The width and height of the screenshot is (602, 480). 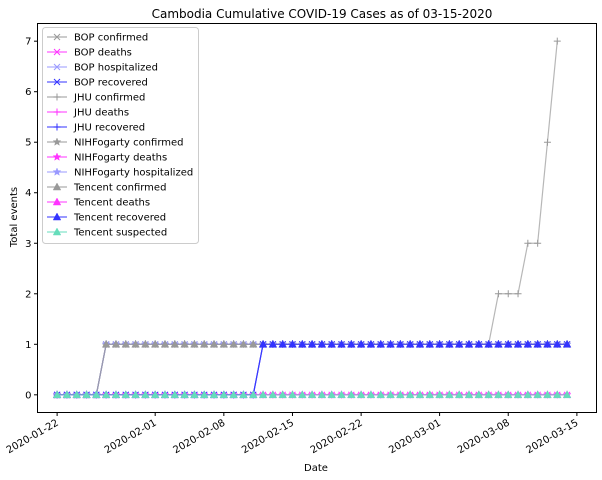 I want to click on legend-entry-nihfogarty-hospitalized: NIHFogarty hospitalized, so click(x=120, y=173).